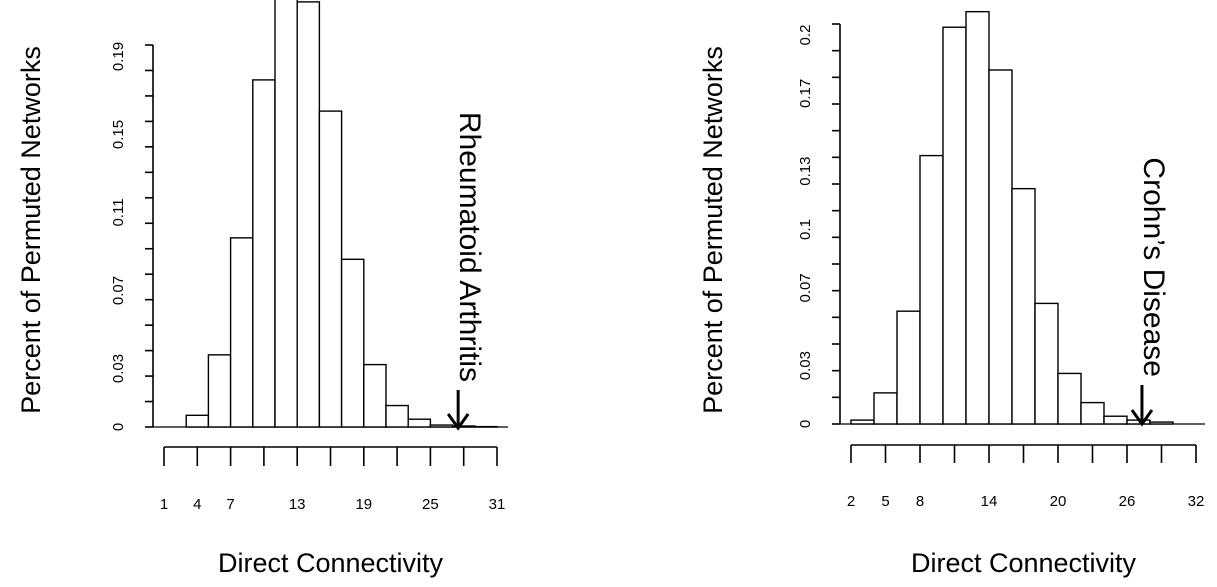 The width and height of the screenshot is (1217, 587). I want to click on x-tick-label: 2, so click(851, 501).